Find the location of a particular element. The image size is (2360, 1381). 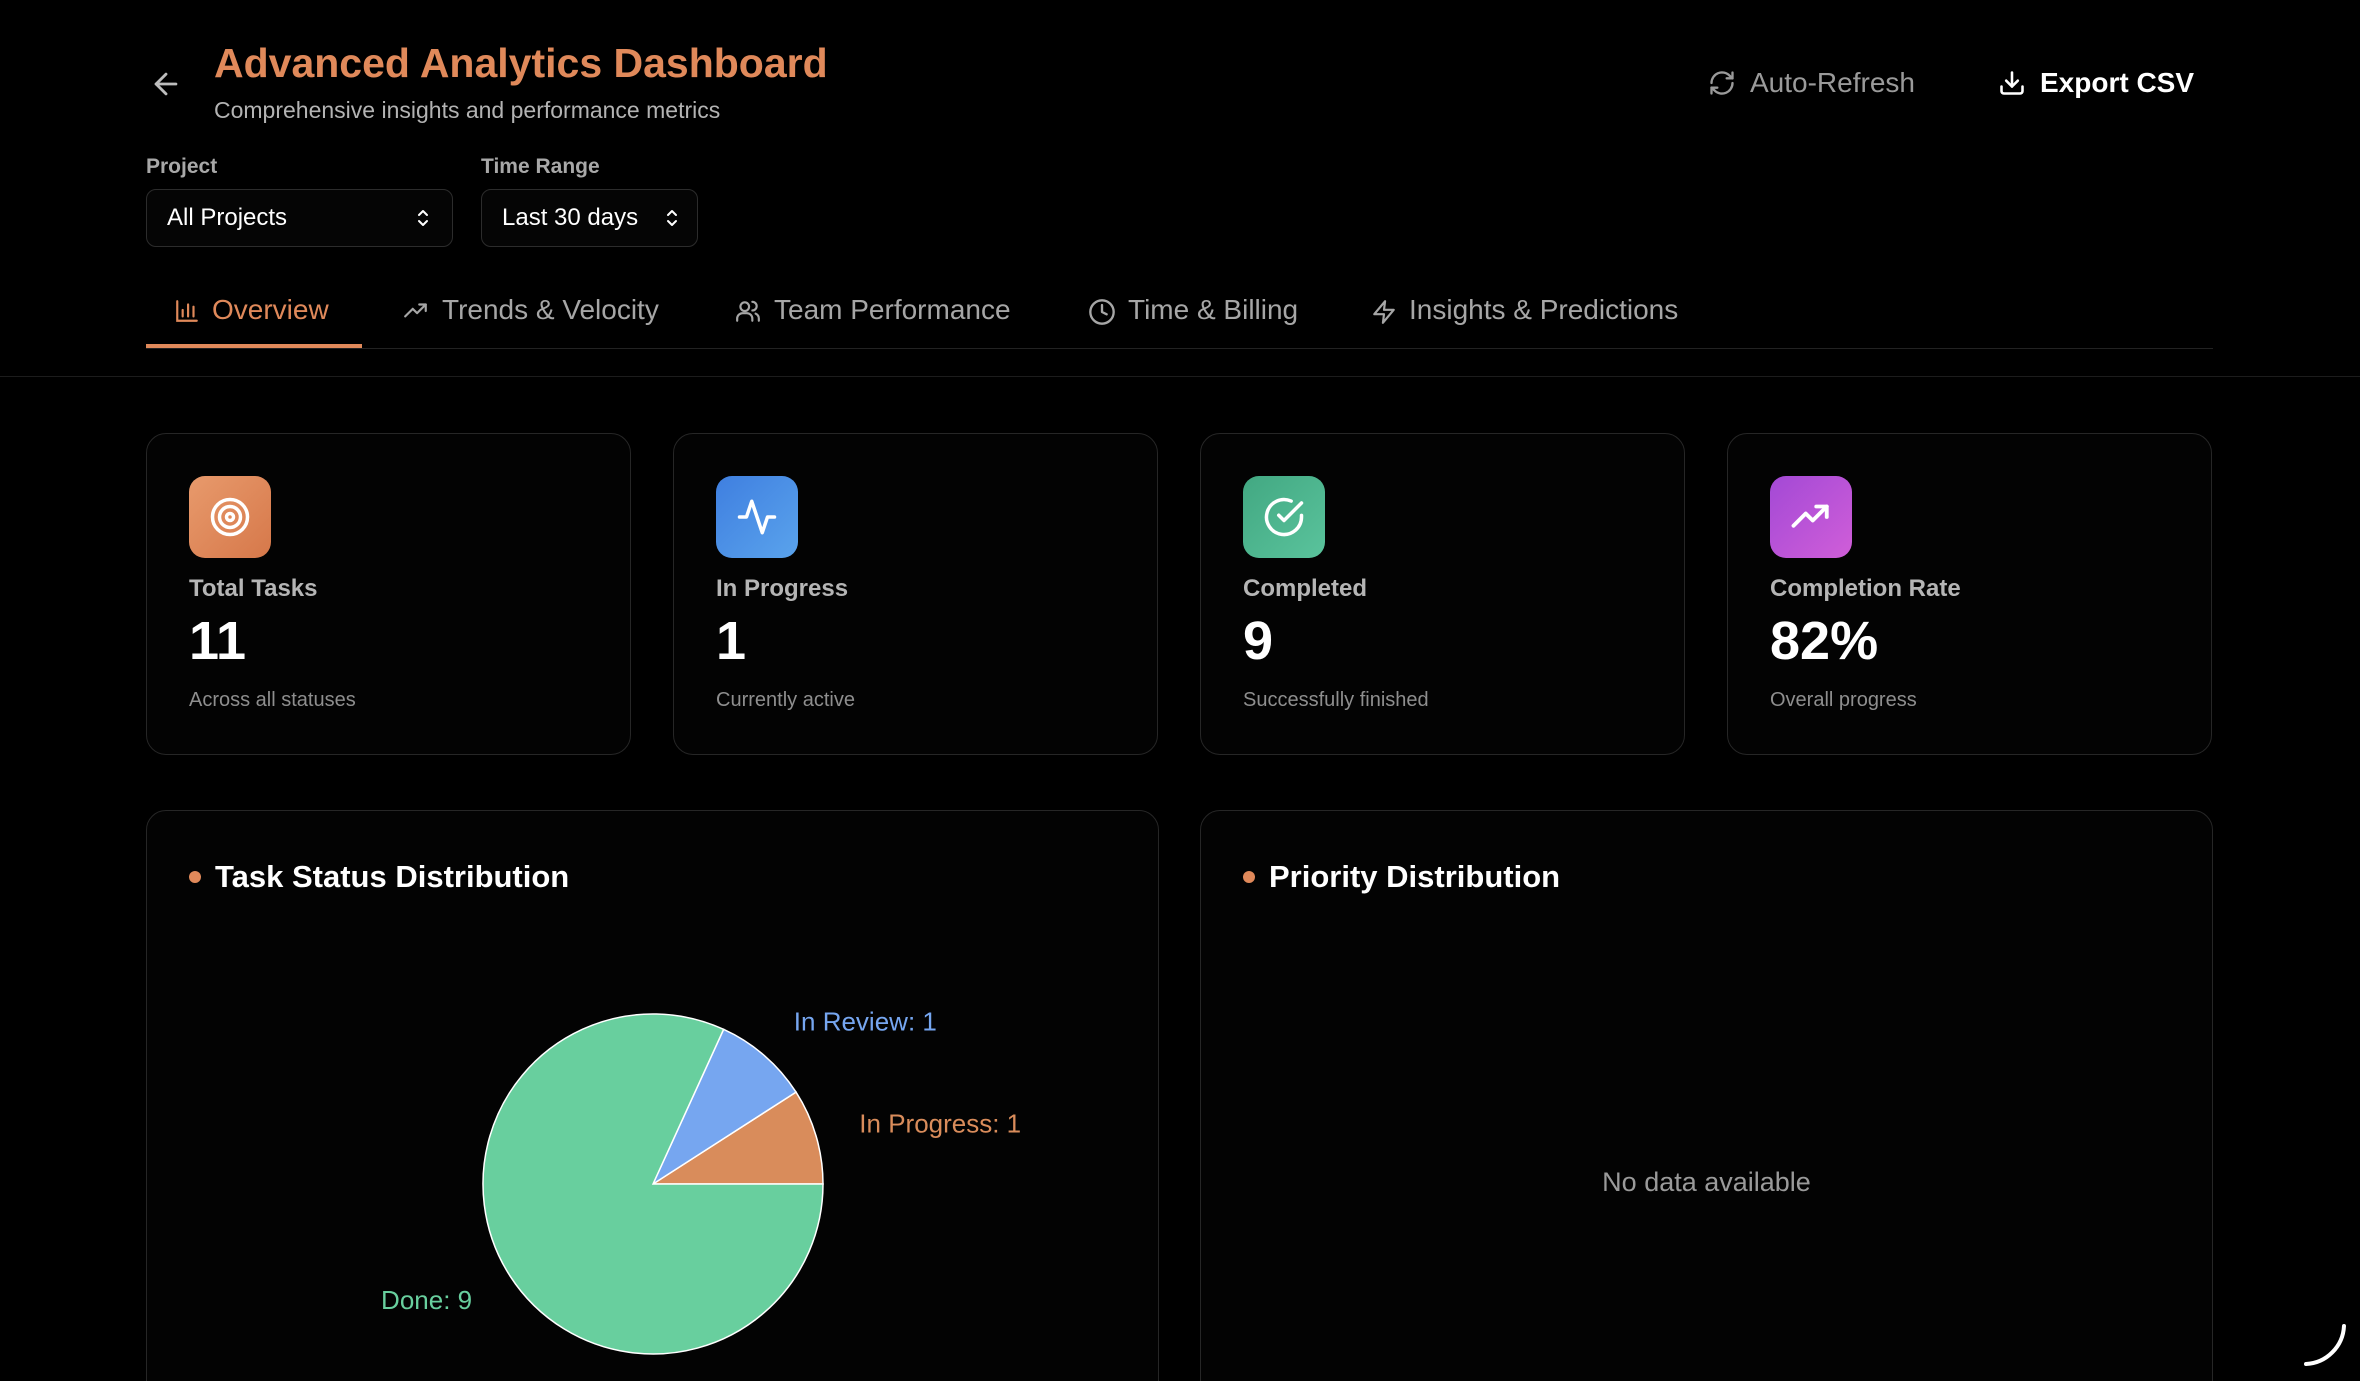

tab-label: Team Performance is located at coordinates (892, 309).